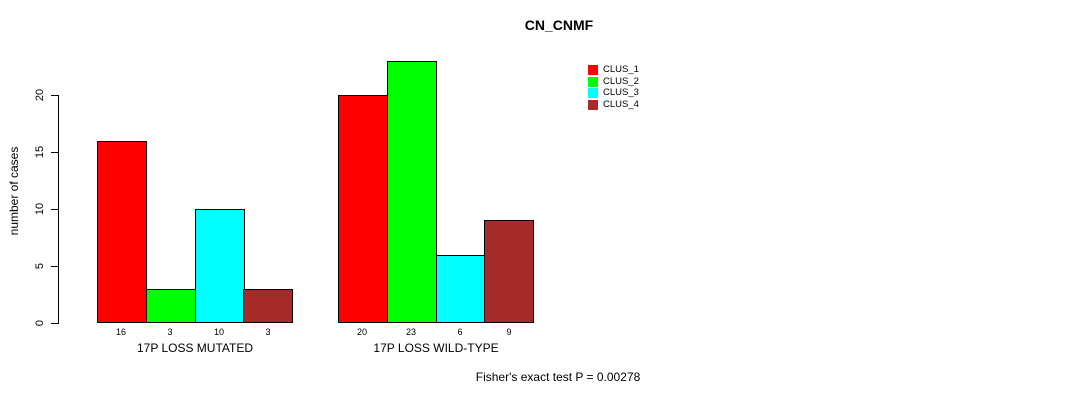 This screenshot has height=400, width=1090. I want to click on annotation-fisher-test: Fisher's exact test P = 0.00278, so click(558, 377).